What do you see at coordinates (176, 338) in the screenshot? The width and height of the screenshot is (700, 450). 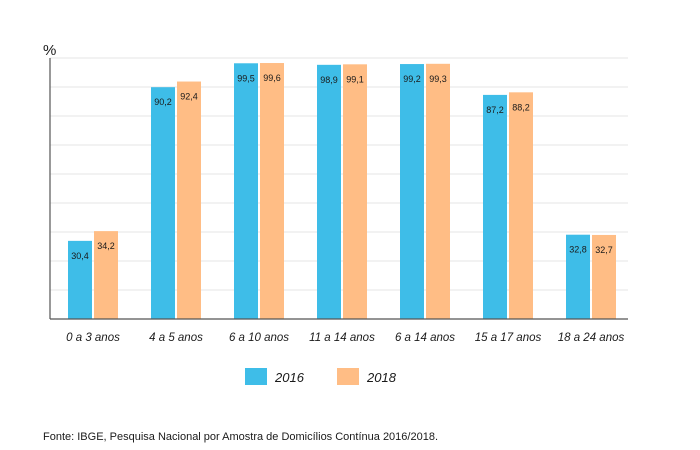 I see `x-tick-label: 4 a 5 anos` at bounding box center [176, 338].